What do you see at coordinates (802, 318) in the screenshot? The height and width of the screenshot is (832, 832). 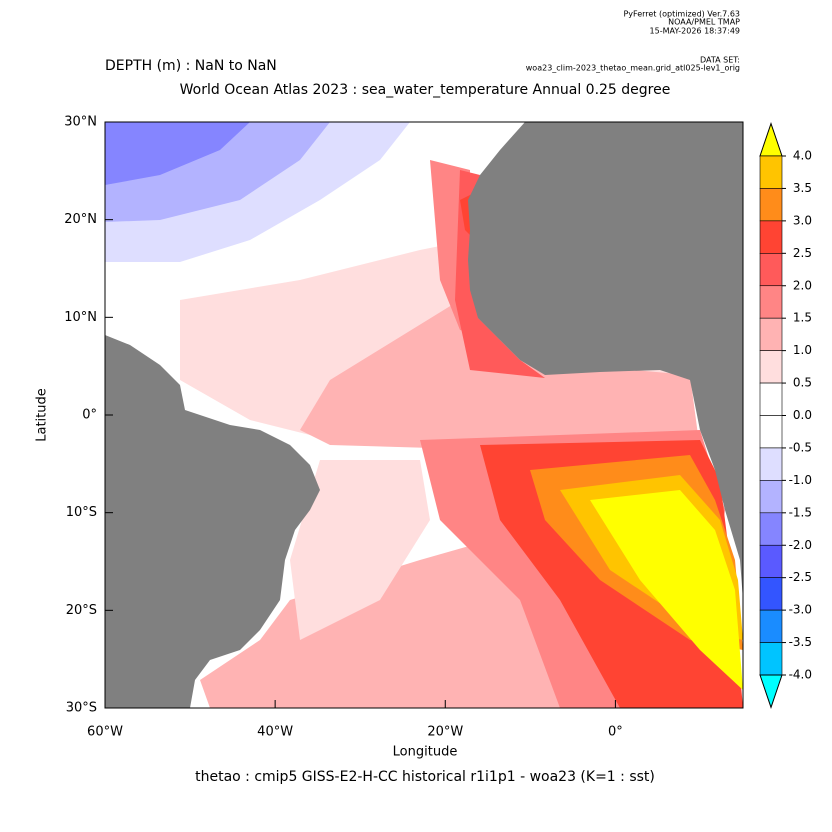 I see `colorbar-label: 1.5` at bounding box center [802, 318].